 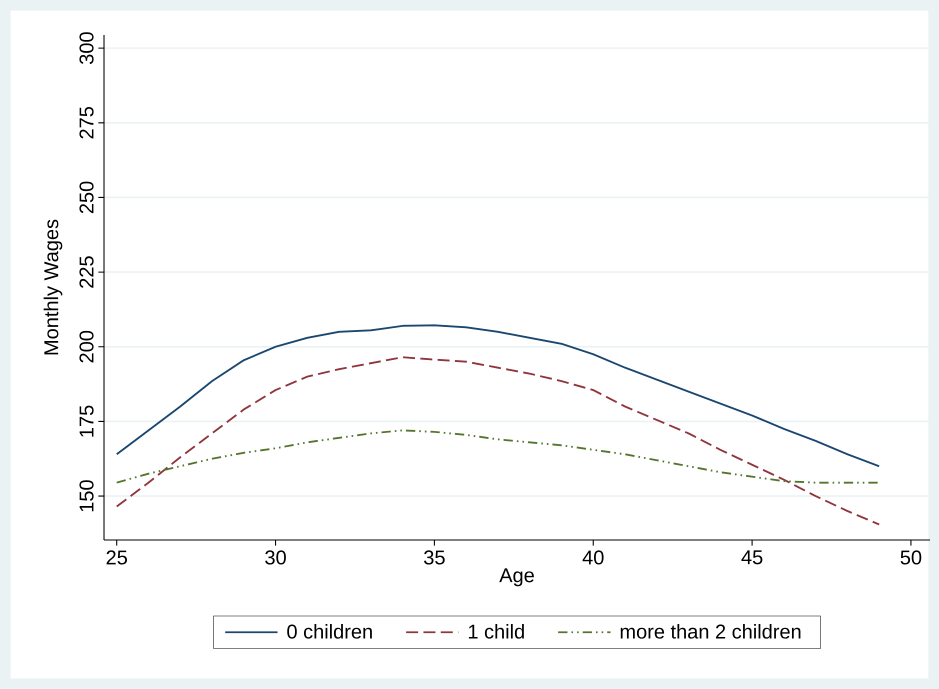 What do you see at coordinates (710, 631) in the screenshot?
I see `legend-label: more than 2 children` at bounding box center [710, 631].